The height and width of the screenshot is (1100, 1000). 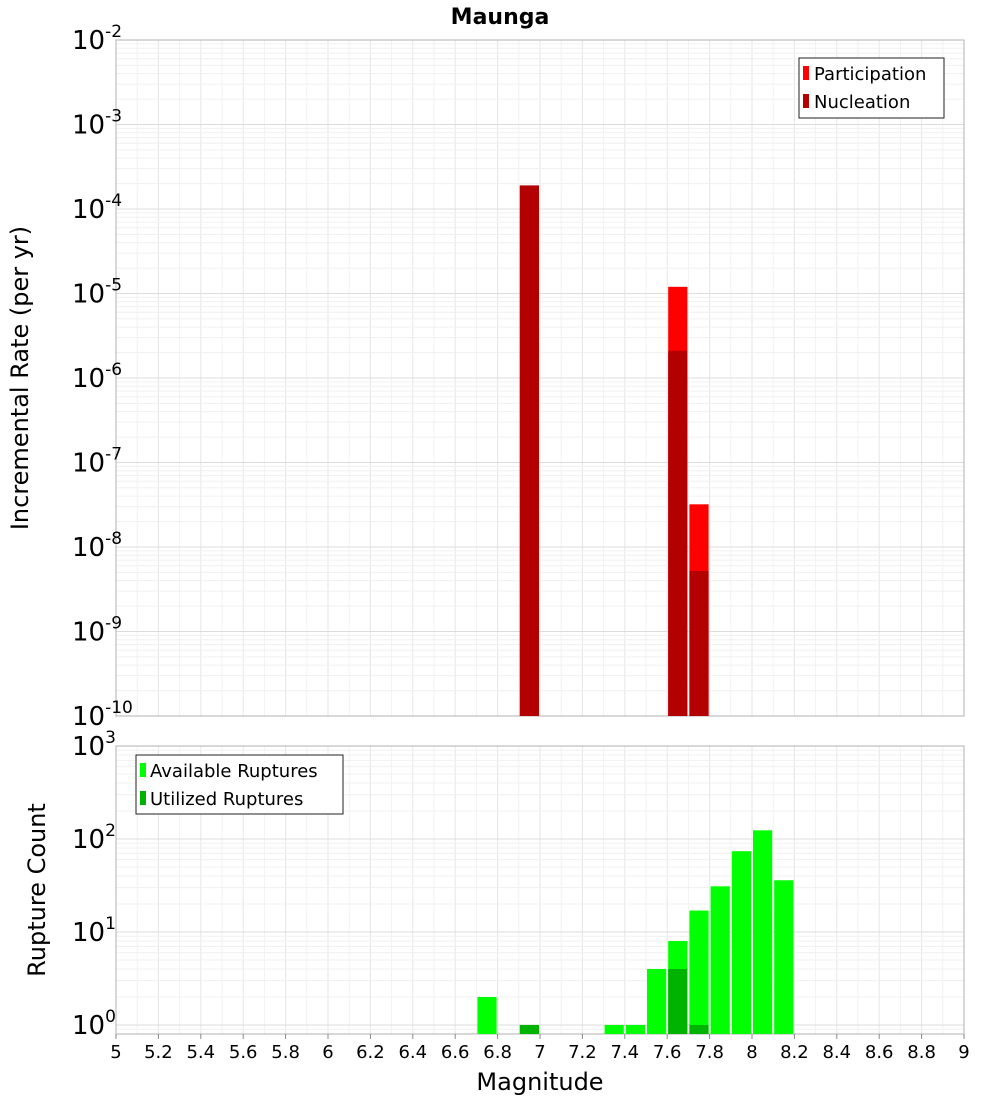 What do you see at coordinates (614, 451) in the screenshot?
I see `top-bars` at bounding box center [614, 451].